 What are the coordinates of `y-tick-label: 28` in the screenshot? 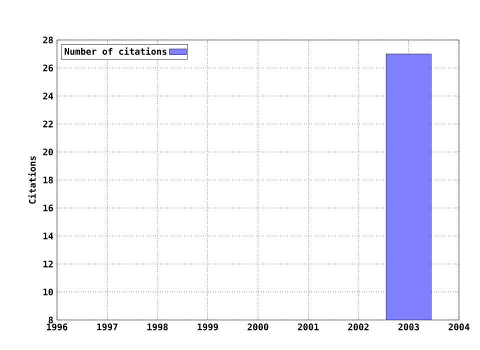 It's located at (48, 40).